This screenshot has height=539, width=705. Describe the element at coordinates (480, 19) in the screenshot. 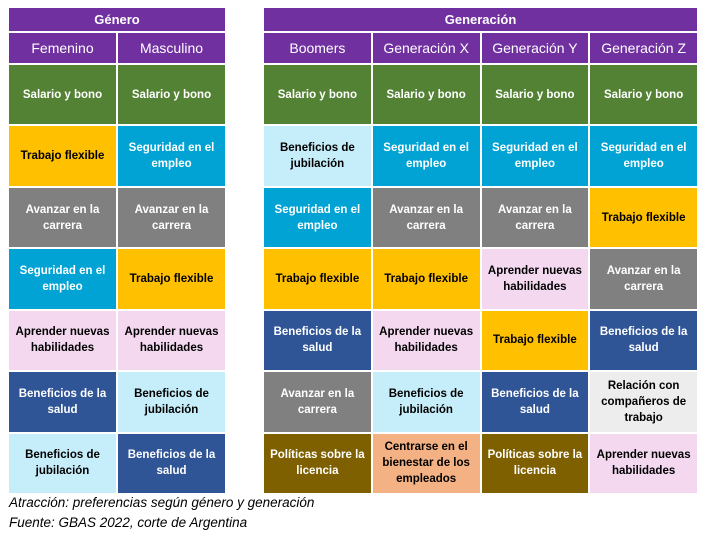

I see `table-title: Generación` at that location.